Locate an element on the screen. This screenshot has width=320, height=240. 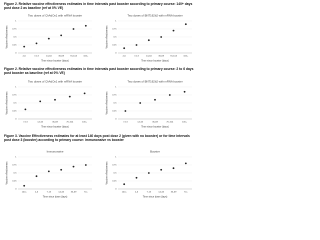
chart-title: Booster is located at coordinates (155, 152).